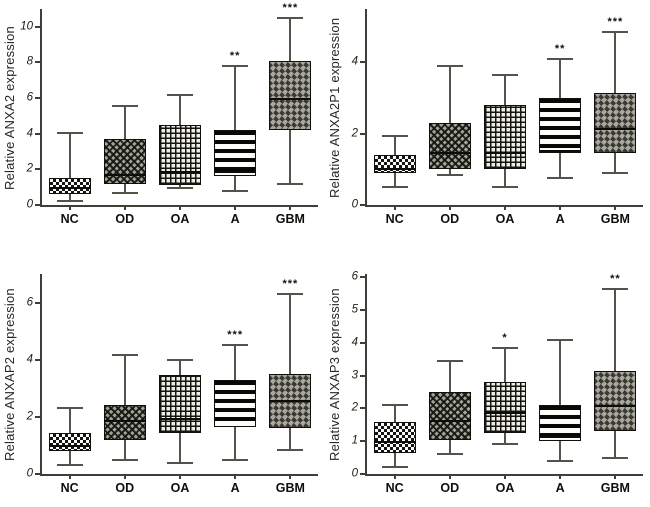  I want to click on box-group-a: *** A, so click(235, 384).